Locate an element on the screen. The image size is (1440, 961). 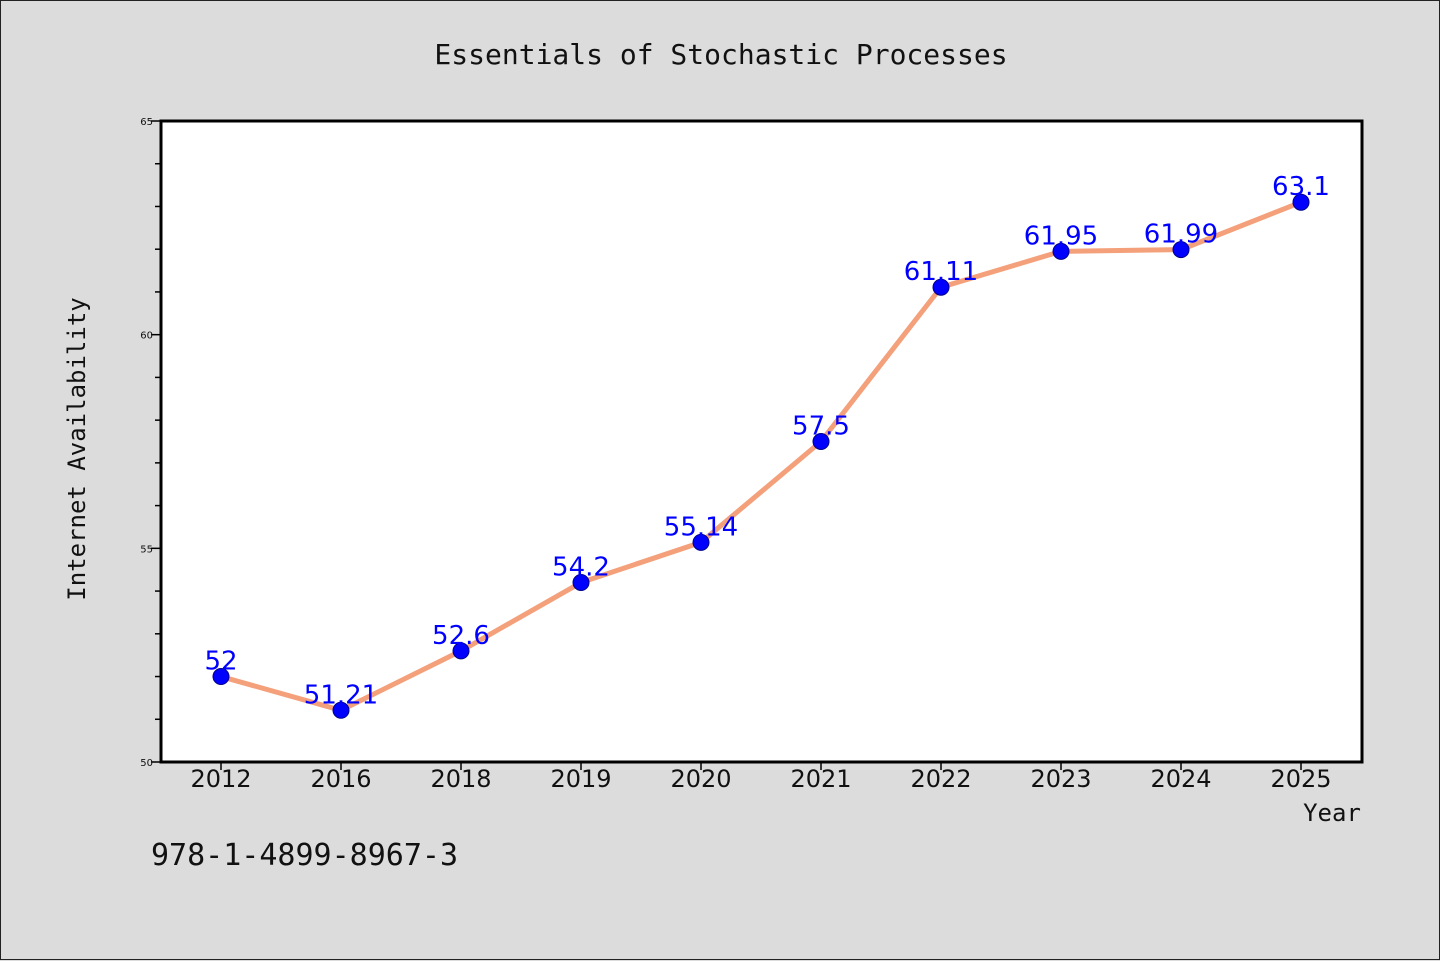
x-axis-label: Year is located at coordinates (1332, 813).